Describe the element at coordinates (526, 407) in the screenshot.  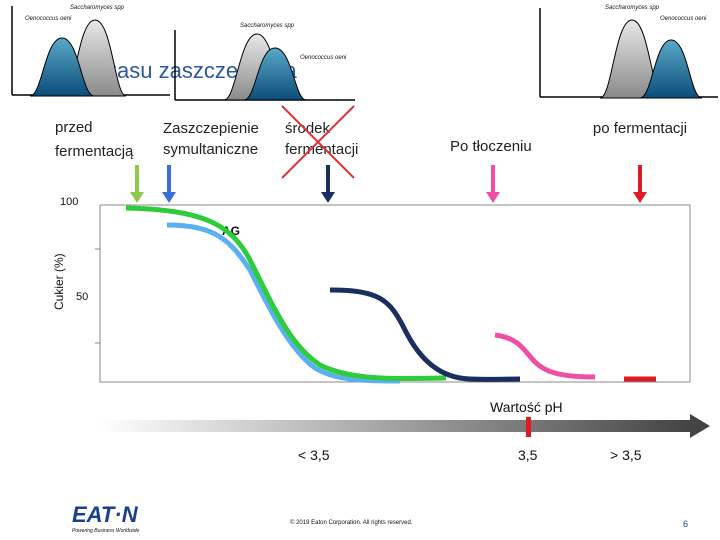
I see `ph-label: Wartość pH` at that location.